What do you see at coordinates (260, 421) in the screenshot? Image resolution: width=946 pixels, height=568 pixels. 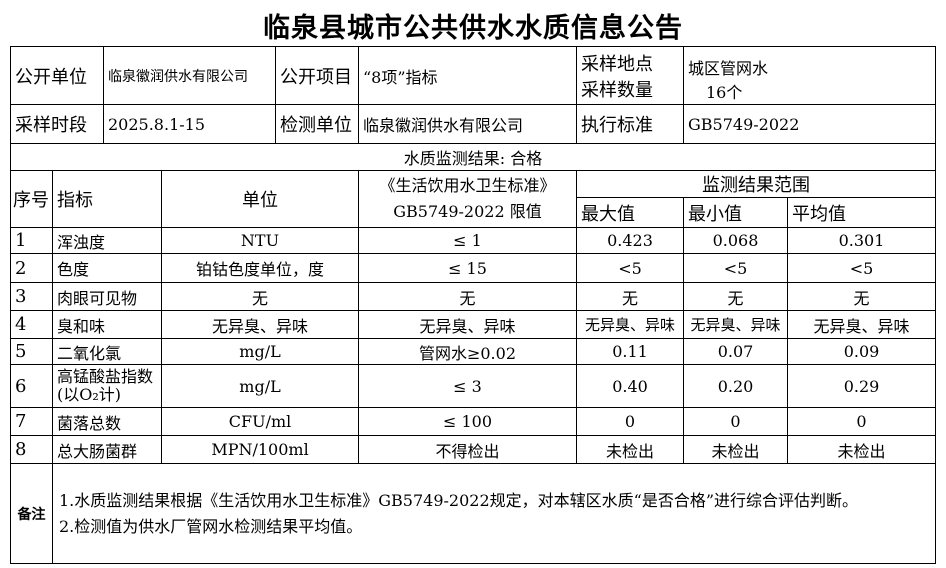 I see `row-unit: CFU/ml` at bounding box center [260, 421].